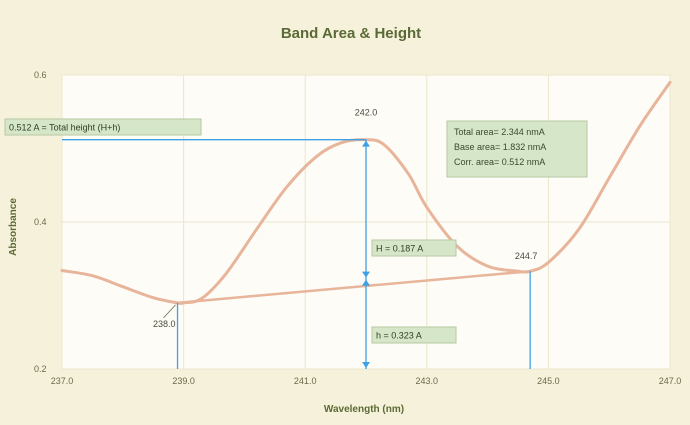  I want to click on marker-leader-left, so click(169, 311).